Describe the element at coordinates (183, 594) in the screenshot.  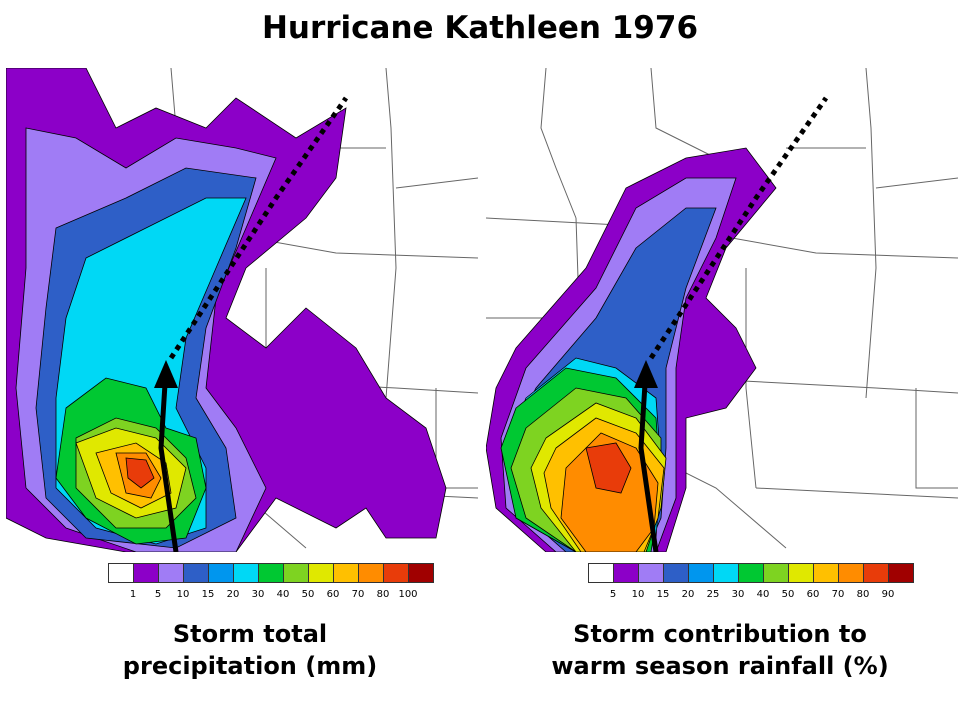
I see `precipitation-legend-tick-label: 10` at that location.